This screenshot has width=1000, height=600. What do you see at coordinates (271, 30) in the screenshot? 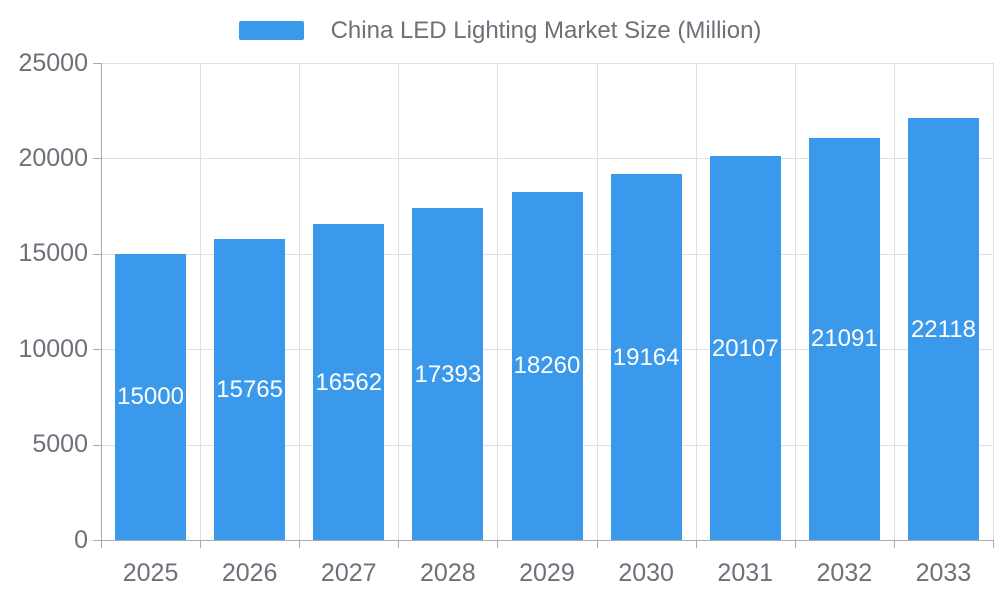
I see `legend-swatch-icon` at bounding box center [271, 30].